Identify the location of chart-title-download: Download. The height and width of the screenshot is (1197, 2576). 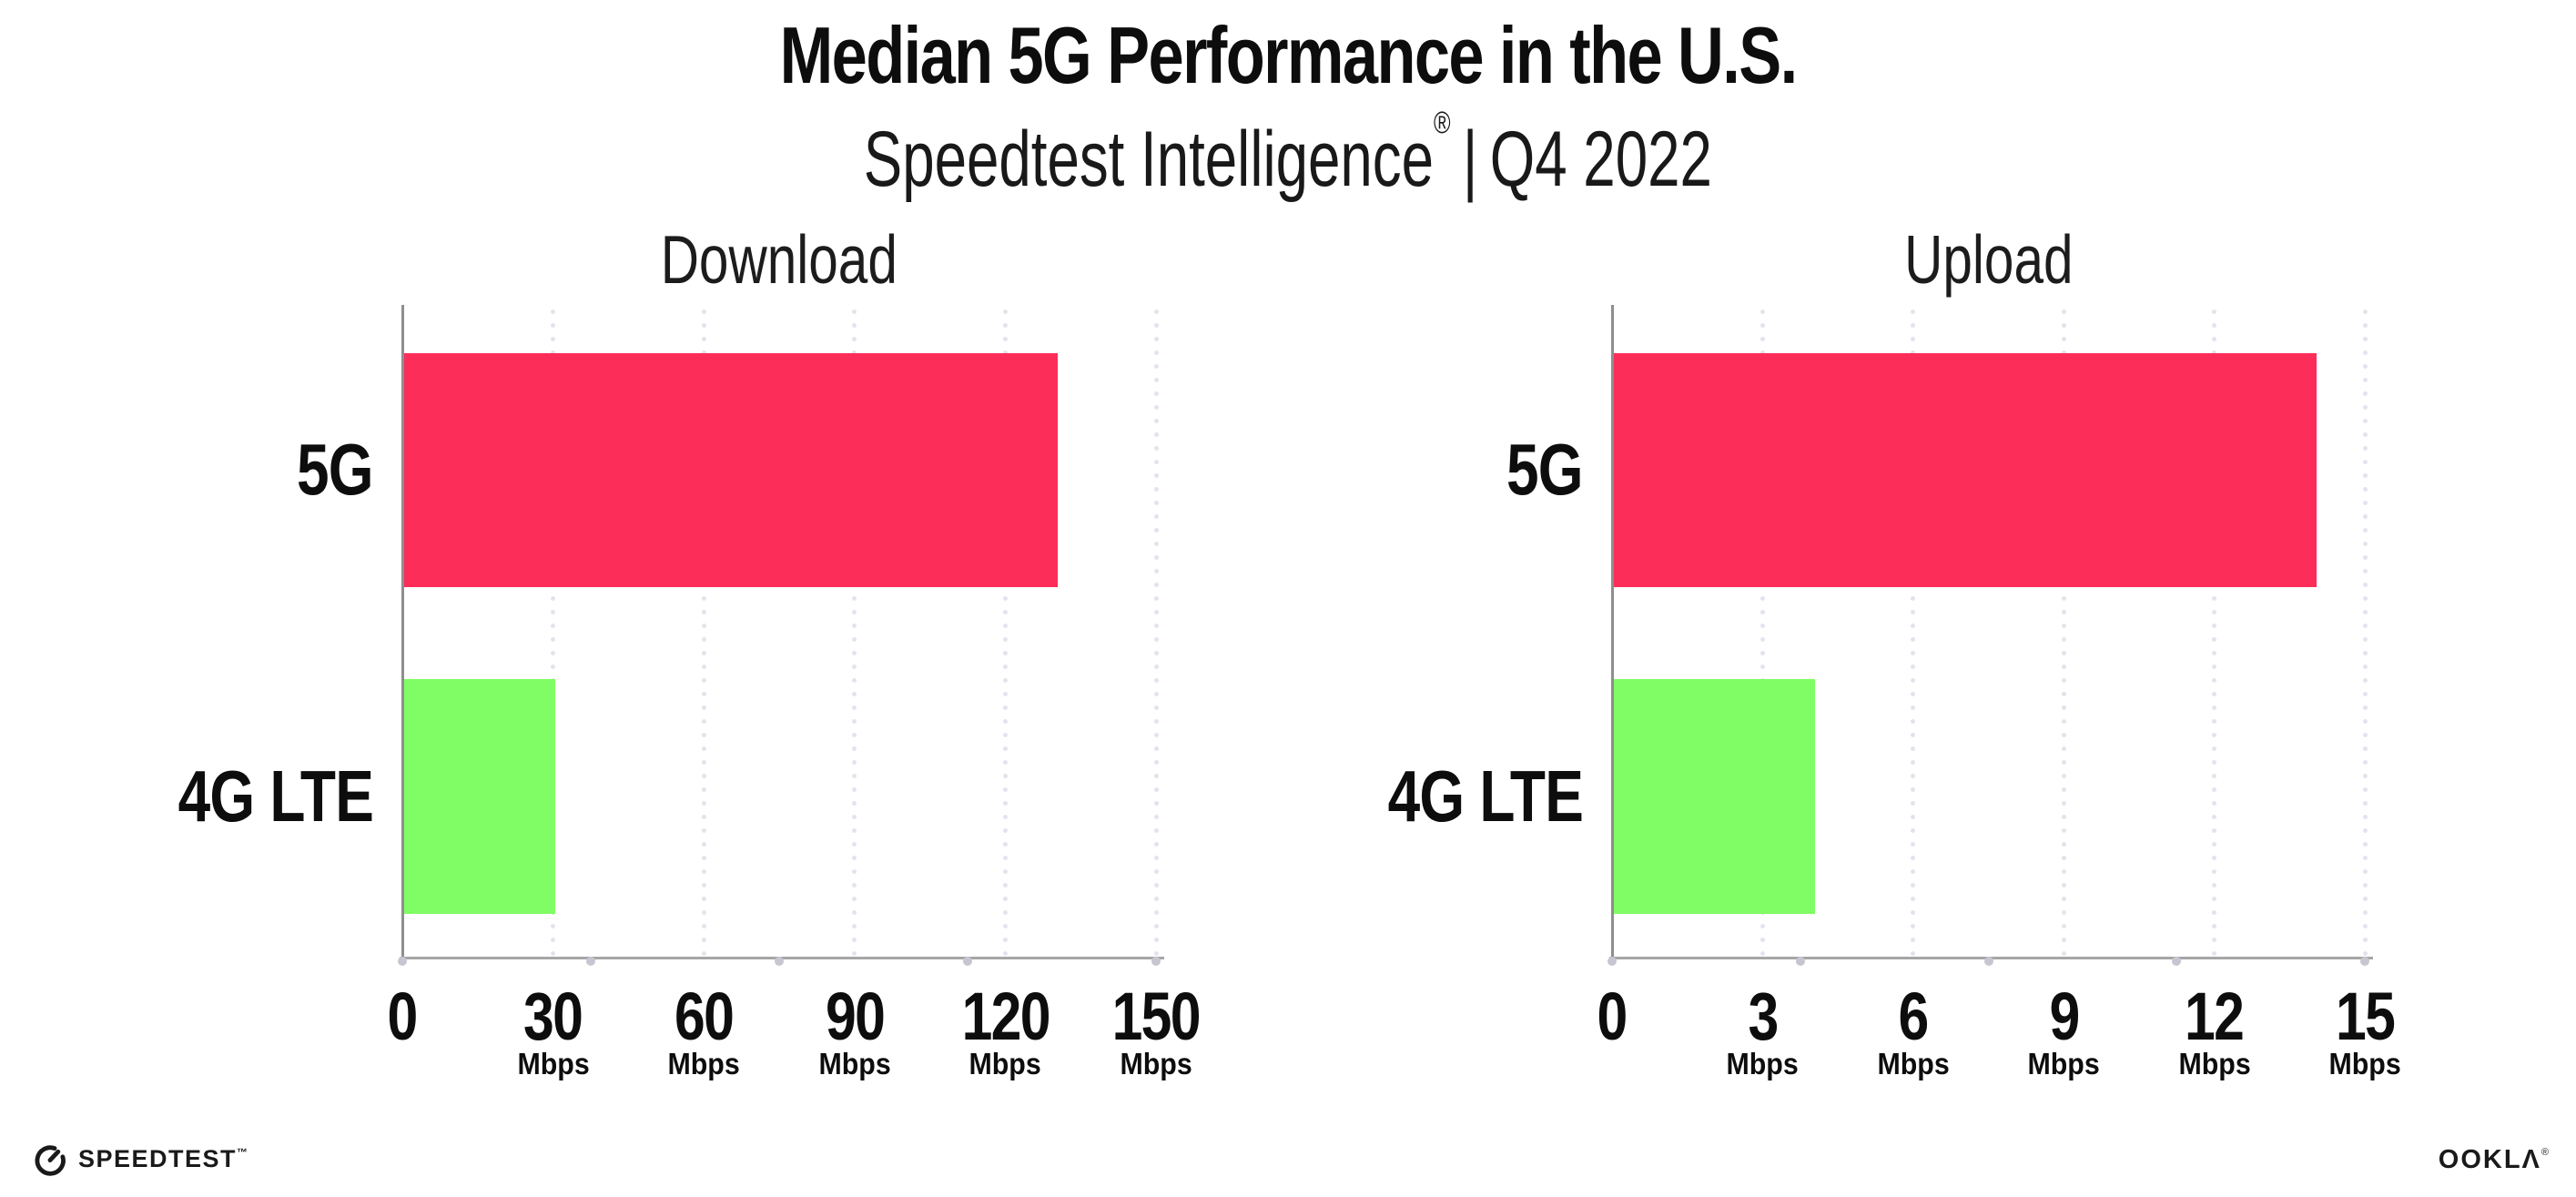
(779, 260).